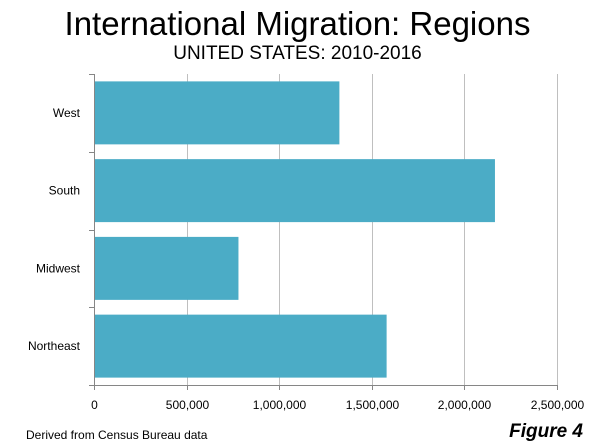  I want to click on x-tick-label-0: 0, so click(94, 405).